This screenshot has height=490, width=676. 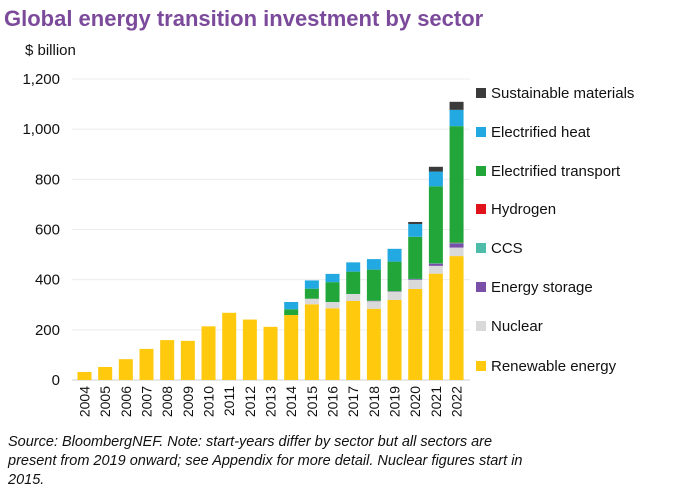 I want to click on y-tick-label: 600, so click(x=47, y=230).